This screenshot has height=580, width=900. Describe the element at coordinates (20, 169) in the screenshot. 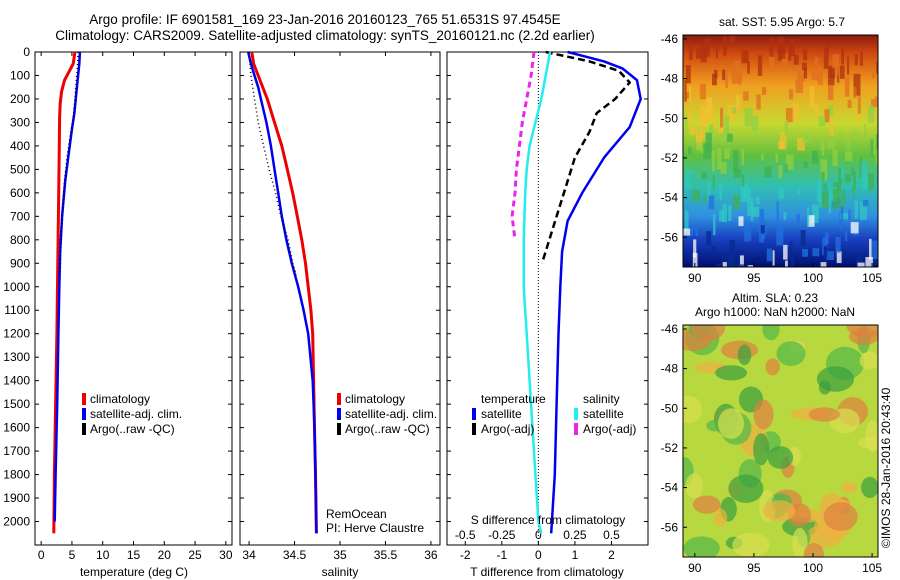

I see `y-tick-label: 500` at that location.